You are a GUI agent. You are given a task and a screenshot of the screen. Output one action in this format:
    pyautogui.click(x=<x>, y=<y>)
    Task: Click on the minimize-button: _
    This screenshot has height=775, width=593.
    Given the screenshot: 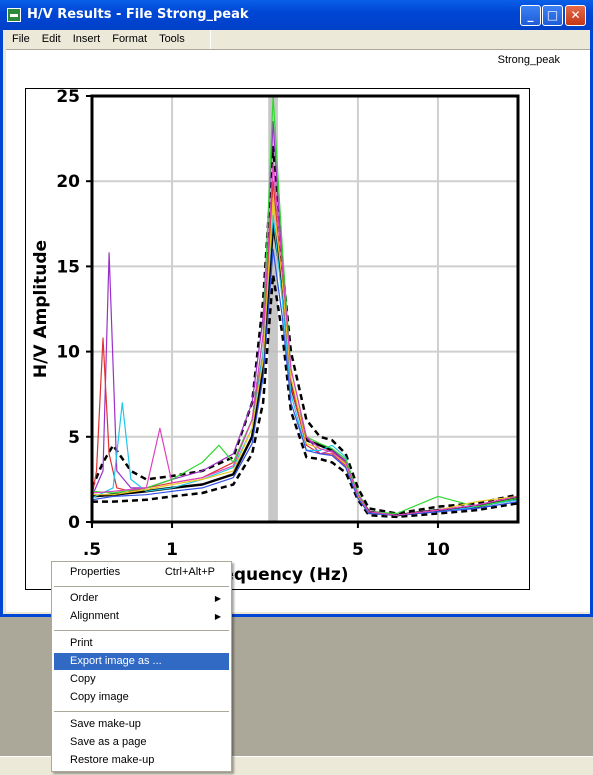 What is the action you would take?
    pyautogui.click(x=530, y=15)
    